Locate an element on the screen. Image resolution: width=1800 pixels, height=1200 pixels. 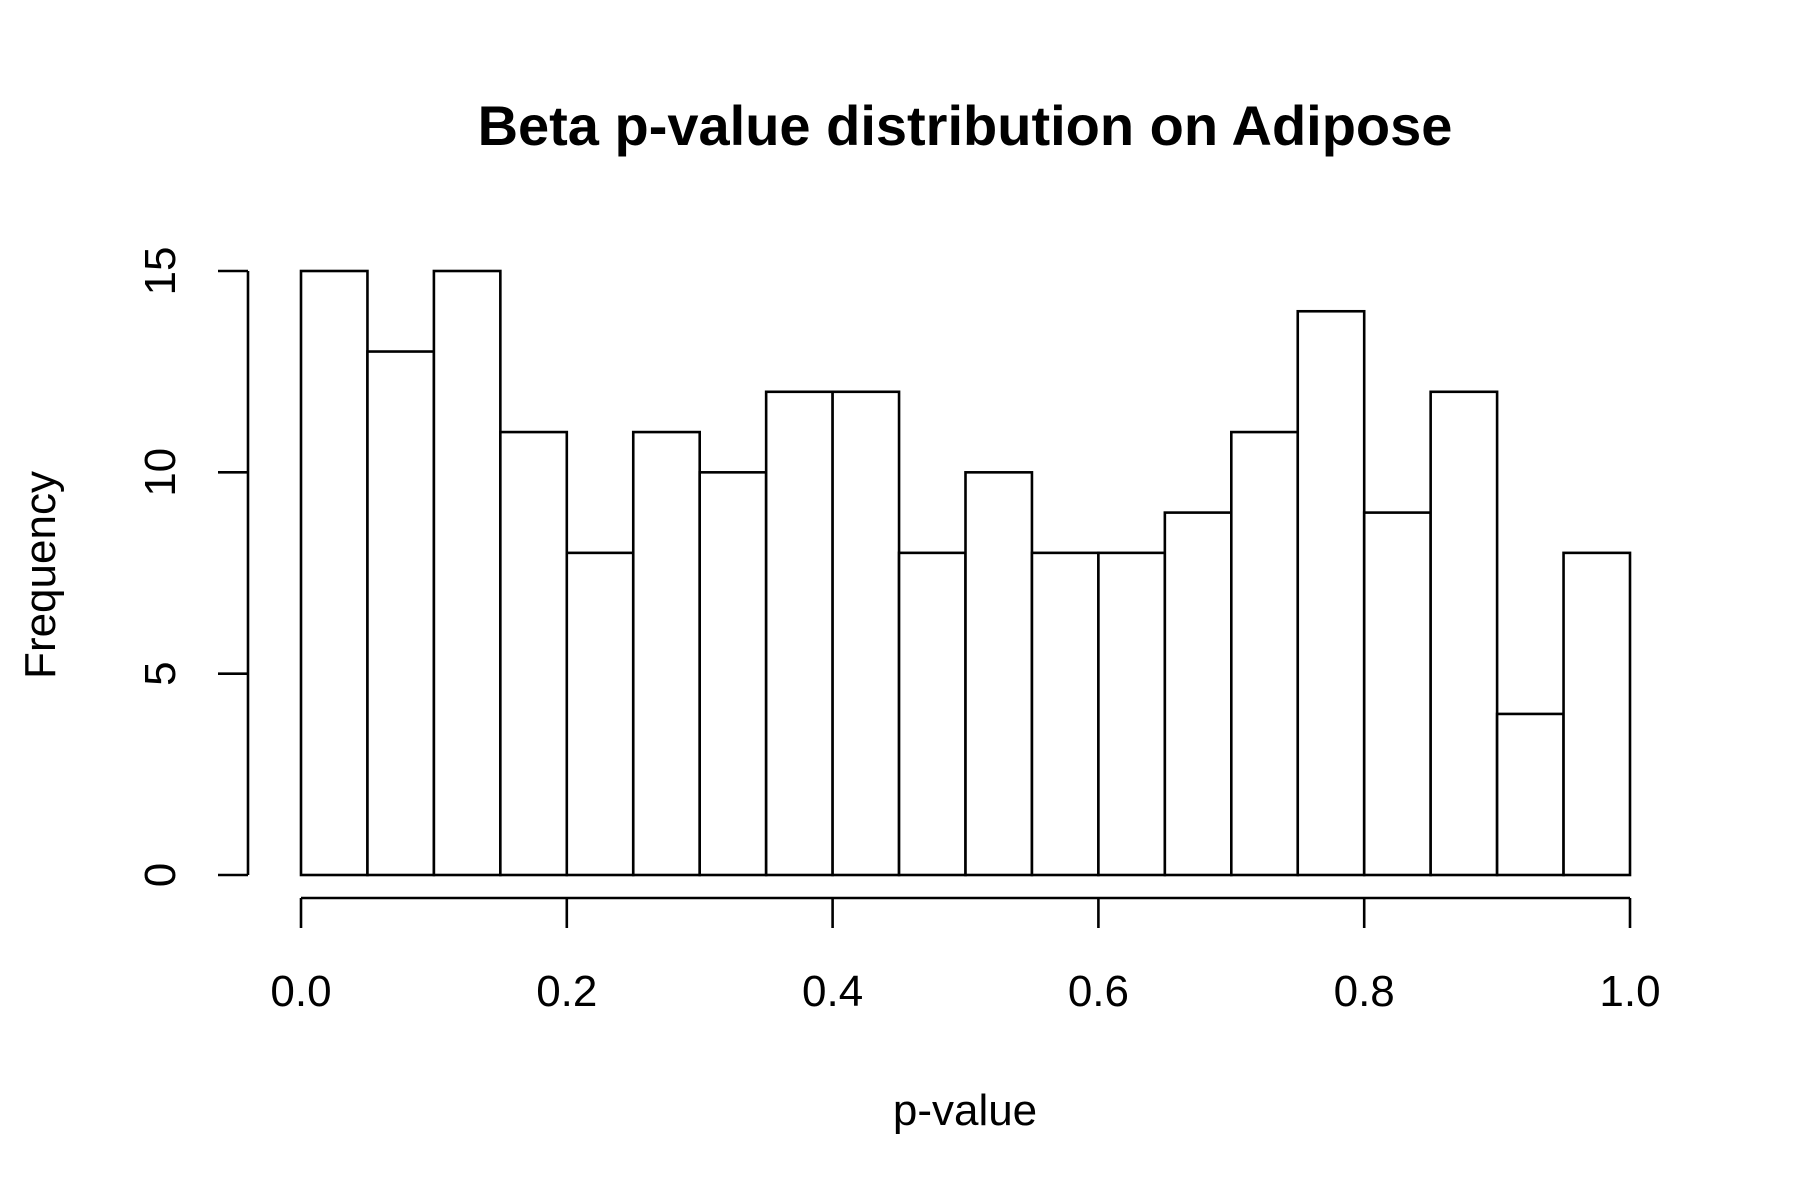
x-tick-label: 0.6 is located at coordinates (1098, 991).